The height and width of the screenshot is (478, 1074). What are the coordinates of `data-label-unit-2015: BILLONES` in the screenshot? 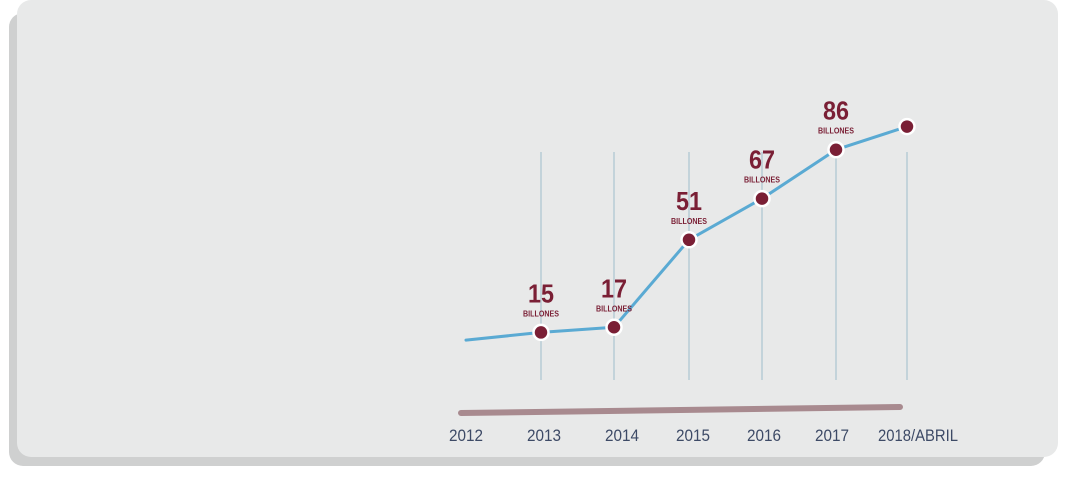 It's located at (689, 221).